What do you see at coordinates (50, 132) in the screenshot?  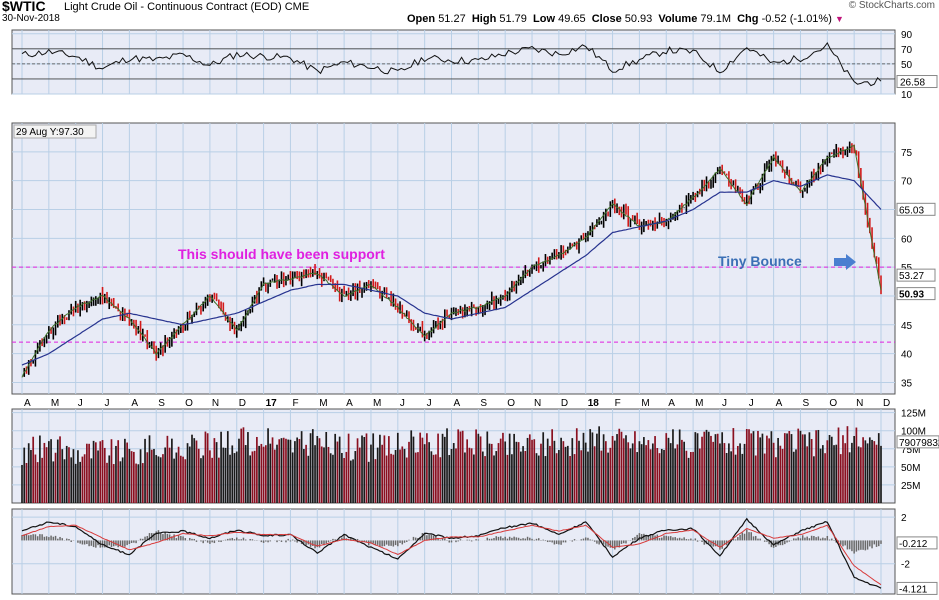 I see `corner-label: 29 Aug Y:97.30` at bounding box center [50, 132].